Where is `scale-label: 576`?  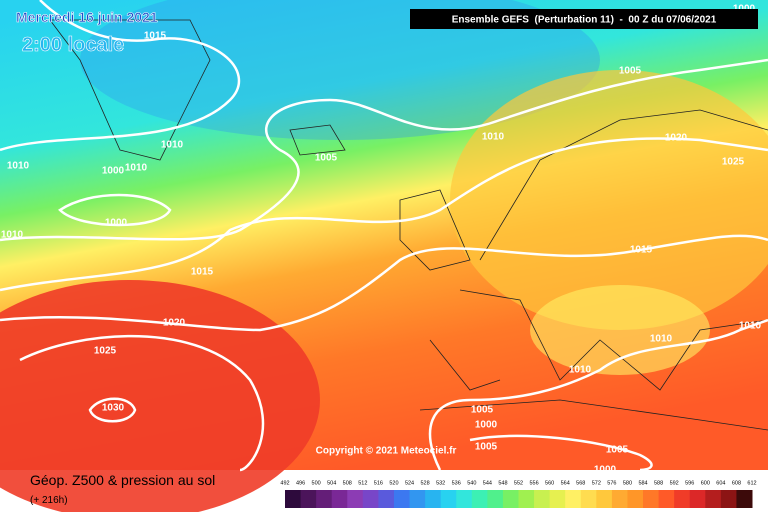 scale-label: 576 is located at coordinates (611, 483).